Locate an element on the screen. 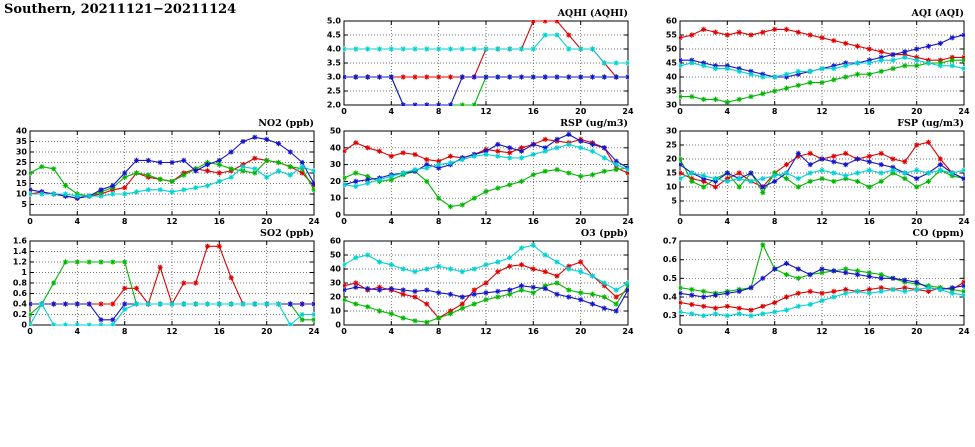 Image resolution: width=975 pixels, height=447 pixels. plot-border is located at coordinates (822, 63).